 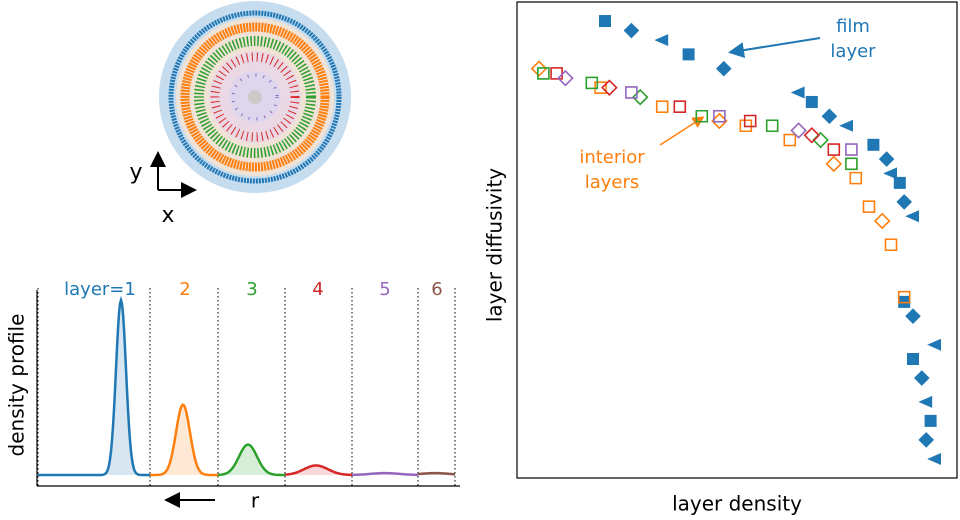 What do you see at coordinates (167, 215) in the screenshot?
I see `inset-x-label: x` at bounding box center [167, 215].